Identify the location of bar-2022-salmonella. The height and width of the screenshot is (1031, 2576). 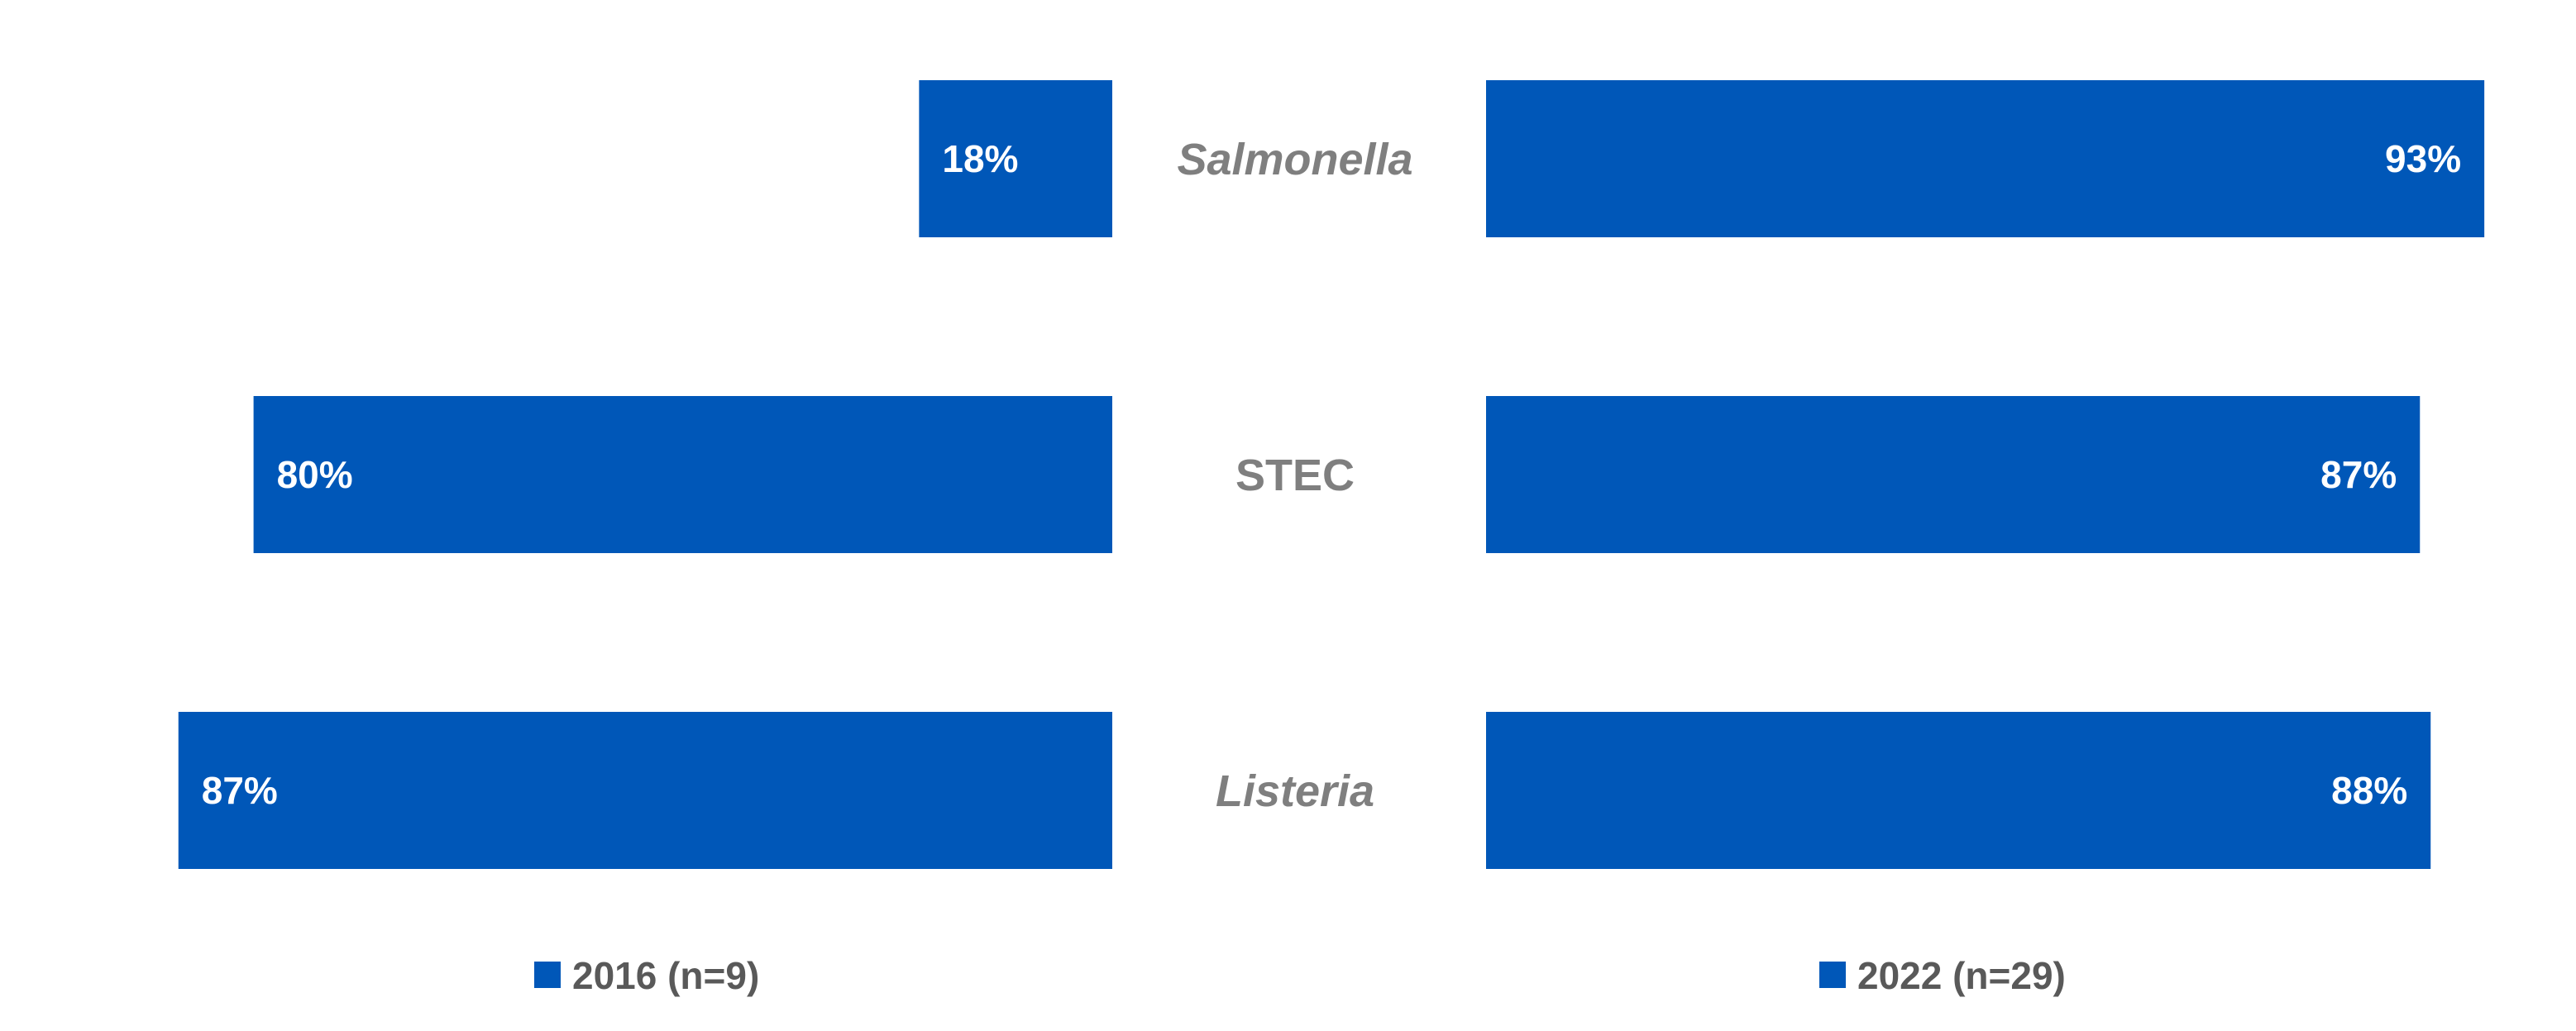
(1985, 158).